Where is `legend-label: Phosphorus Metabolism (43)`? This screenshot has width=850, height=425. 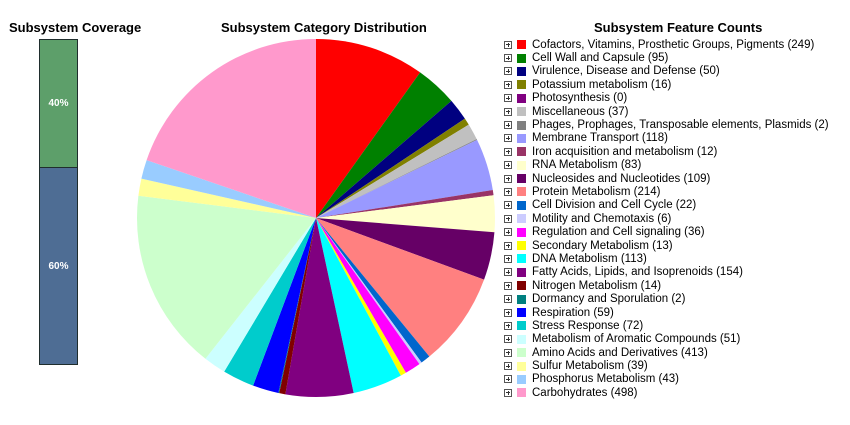
legend-label: Phosphorus Metabolism (43) is located at coordinates (606, 379).